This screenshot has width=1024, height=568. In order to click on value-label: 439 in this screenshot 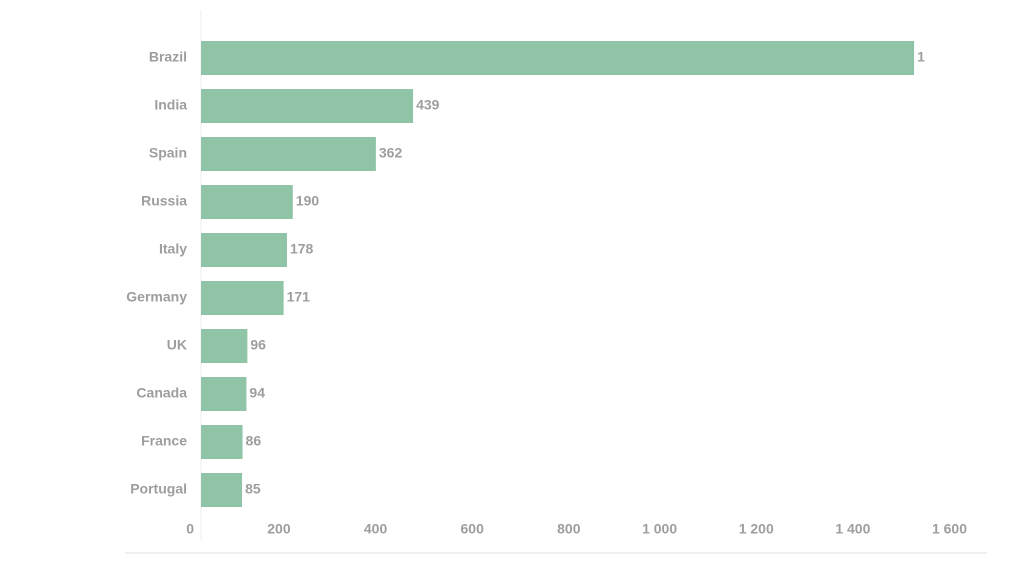, I will do `click(428, 105)`.